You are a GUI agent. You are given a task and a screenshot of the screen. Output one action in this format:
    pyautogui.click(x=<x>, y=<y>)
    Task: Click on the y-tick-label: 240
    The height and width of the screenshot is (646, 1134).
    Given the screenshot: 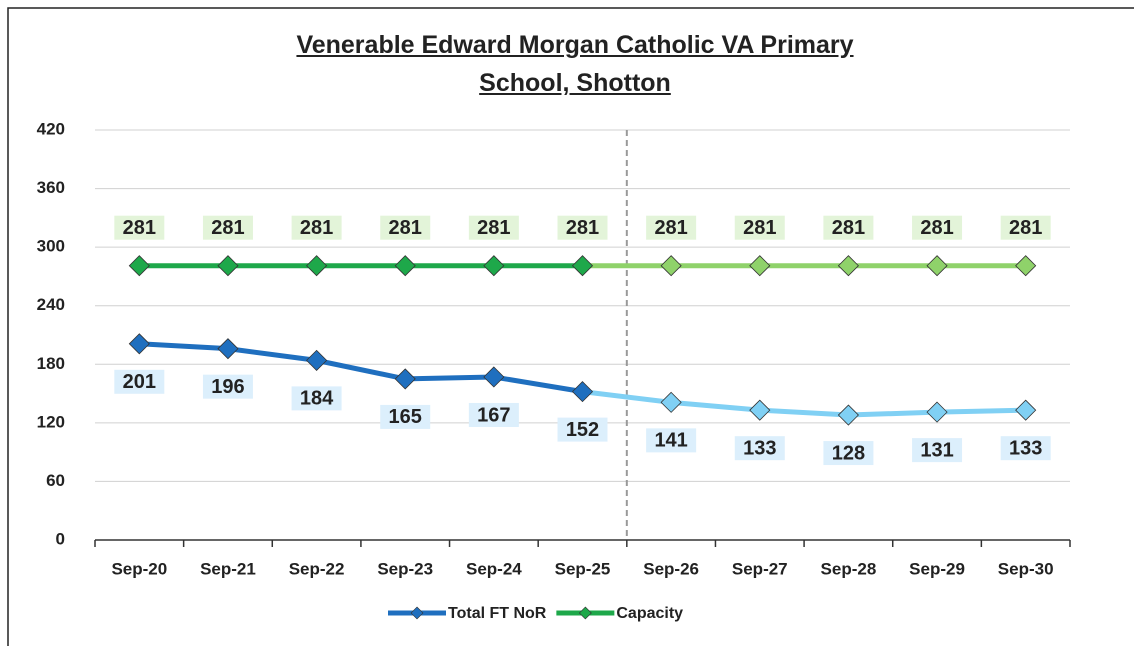 What is the action you would take?
    pyautogui.click(x=51, y=304)
    